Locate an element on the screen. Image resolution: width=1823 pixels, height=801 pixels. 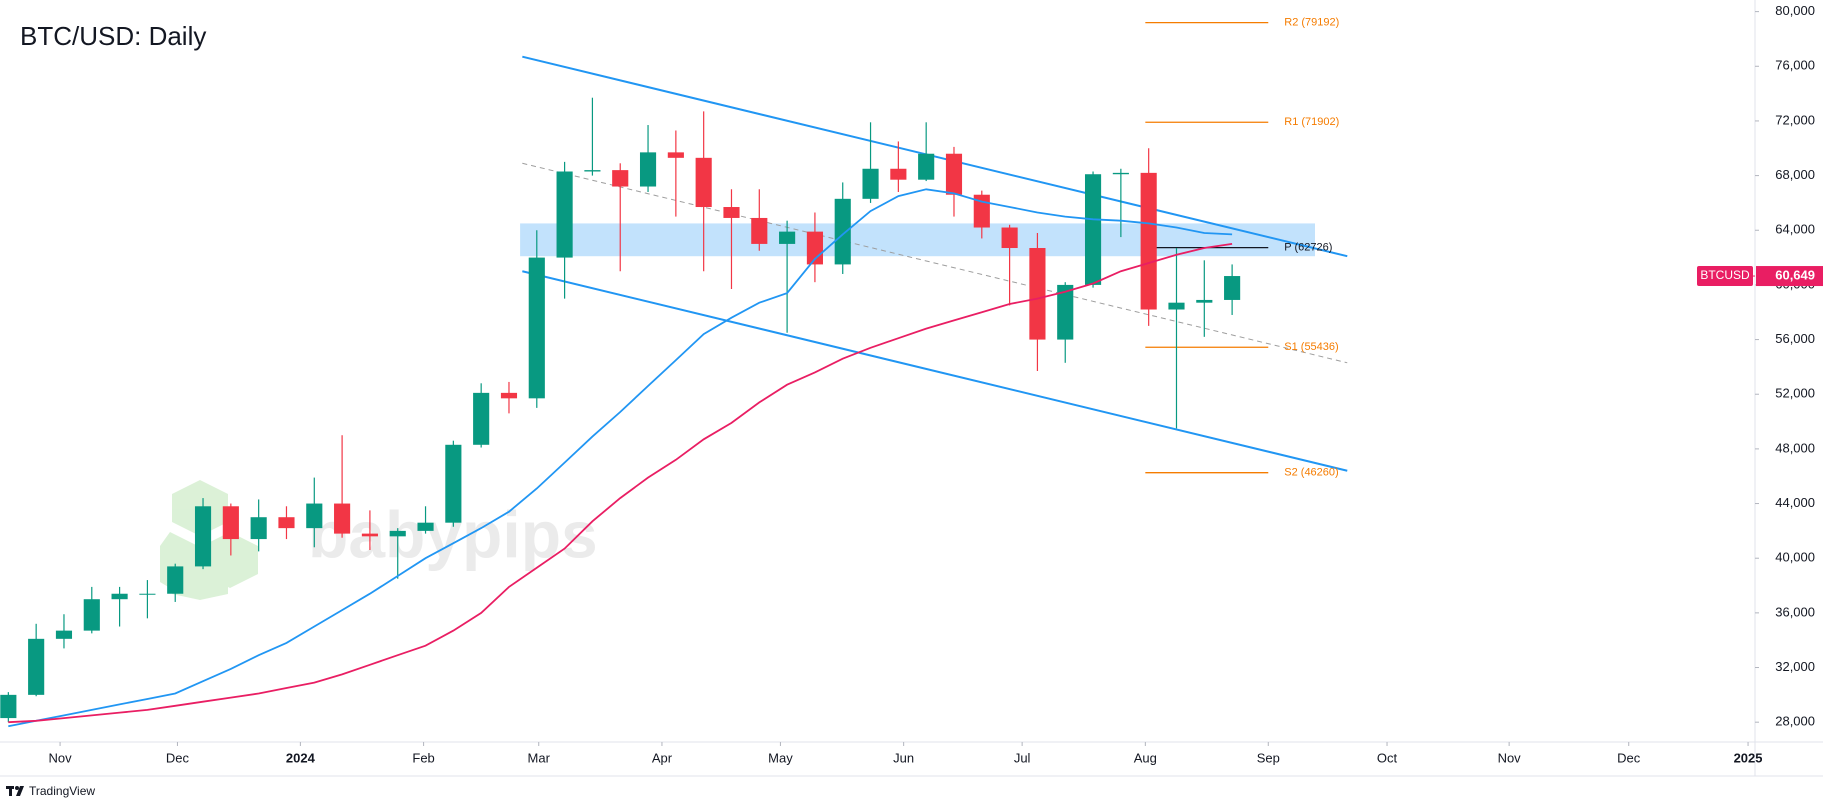
x-tick-label: 2024 is located at coordinates (301, 757).